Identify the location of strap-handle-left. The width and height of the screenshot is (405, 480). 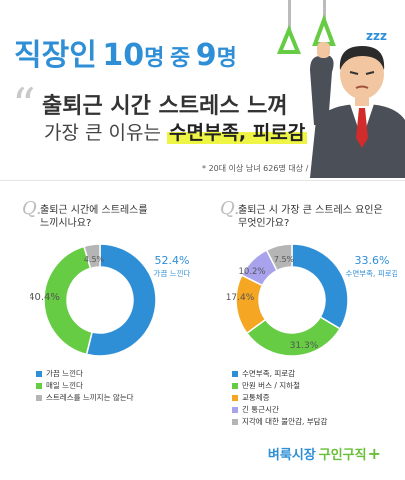
(289, 39).